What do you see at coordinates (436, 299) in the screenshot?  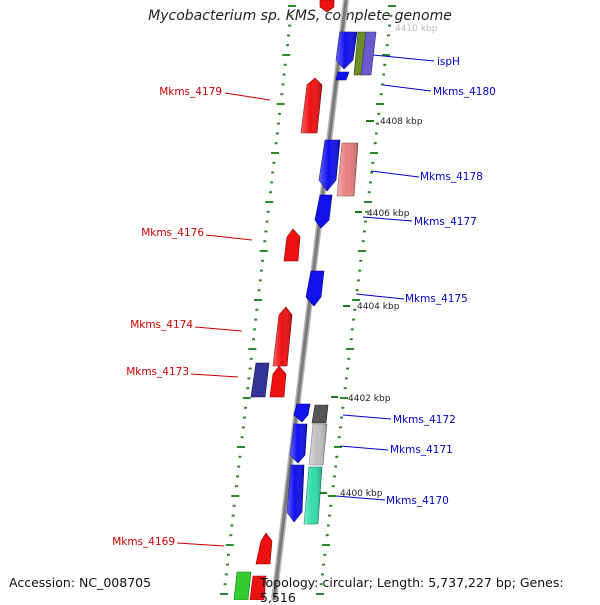 I see `gene-label-mkms-4175: Mkms_4175` at bounding box center [436, 299].